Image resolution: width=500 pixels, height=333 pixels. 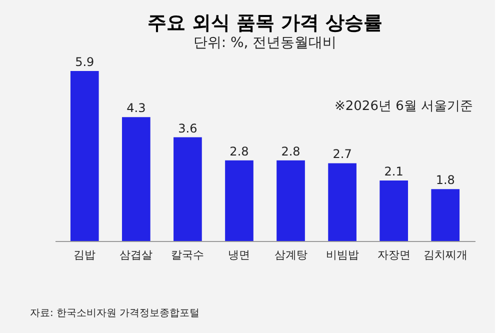 What do you see at coordinates (85, 255) in the screenshot?
I see `x-tick-label: 김밥` at bounding box center [85, 255].